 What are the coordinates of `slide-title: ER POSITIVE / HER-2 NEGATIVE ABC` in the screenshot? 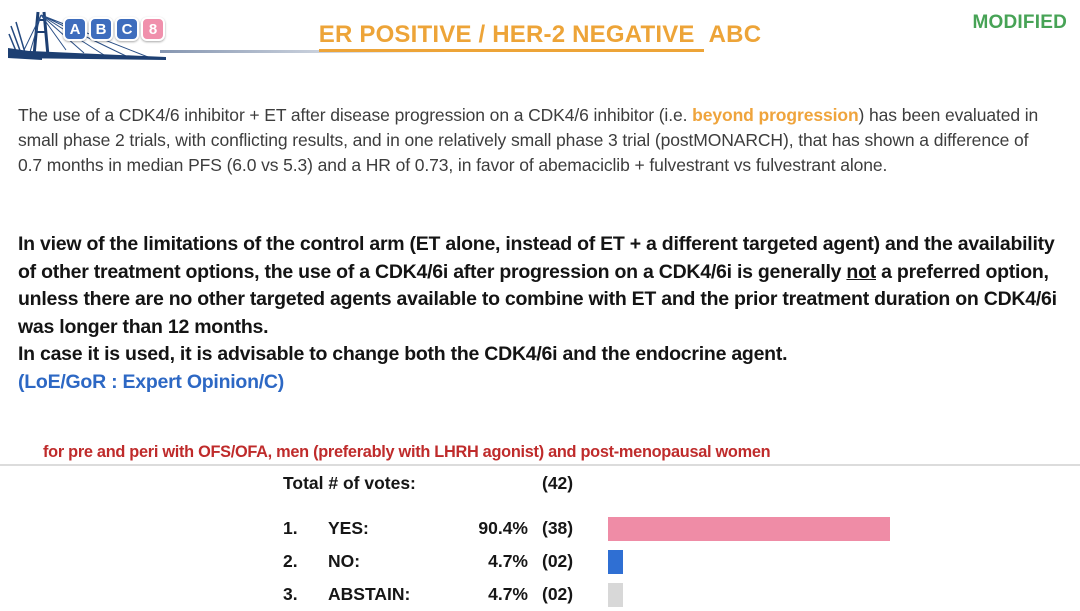 It's located at (540, 36).